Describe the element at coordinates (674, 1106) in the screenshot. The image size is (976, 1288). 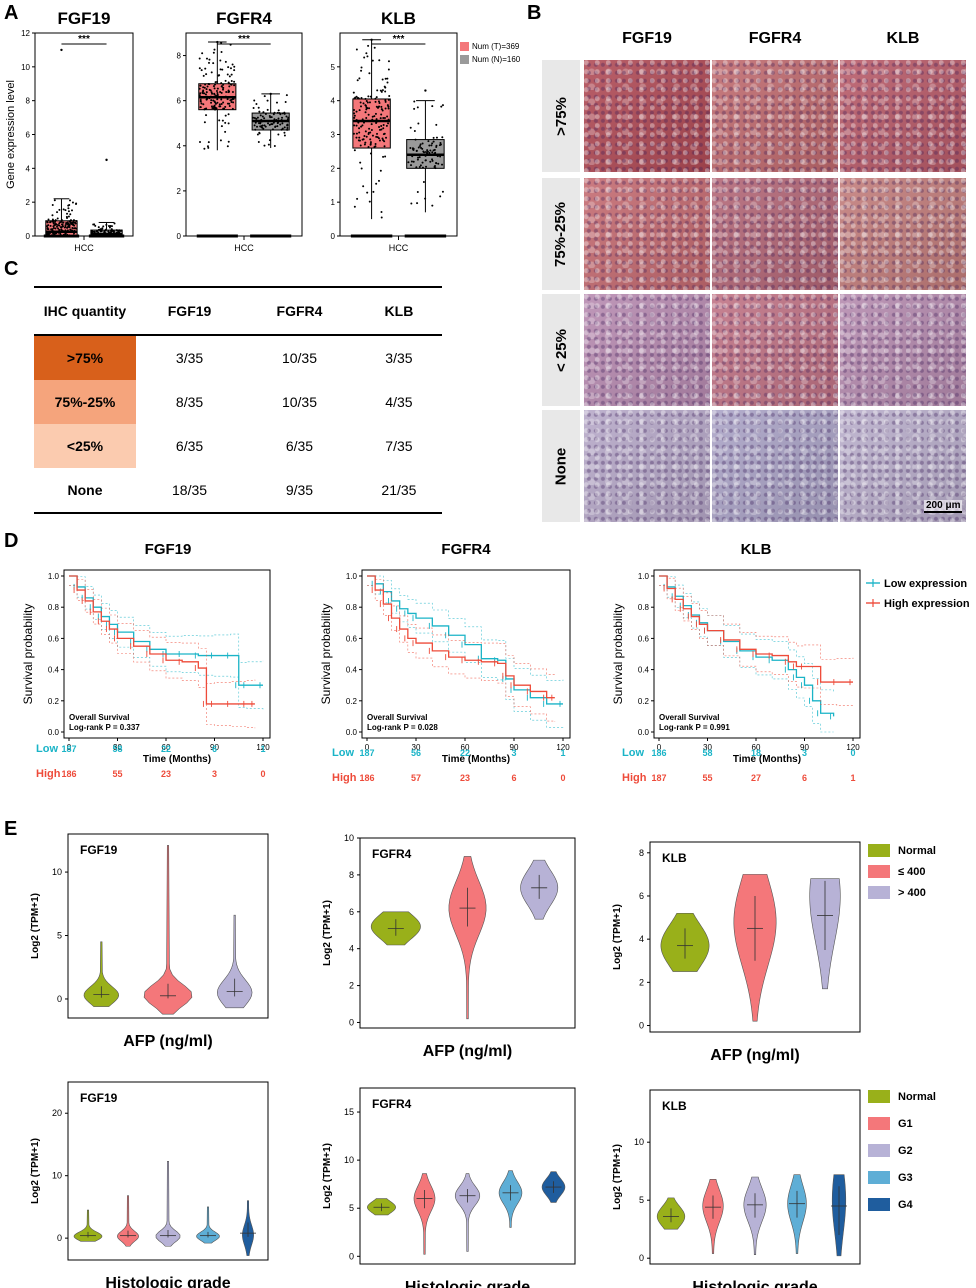
I see `chart-title: KLB` at that location.